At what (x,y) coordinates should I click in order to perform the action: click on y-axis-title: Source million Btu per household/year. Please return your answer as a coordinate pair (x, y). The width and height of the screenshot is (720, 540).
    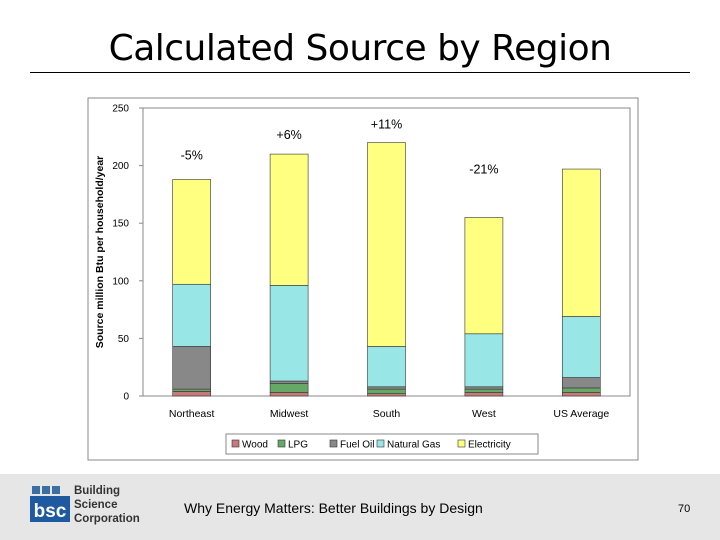
    Looking at the image, I should click on (100, 252).